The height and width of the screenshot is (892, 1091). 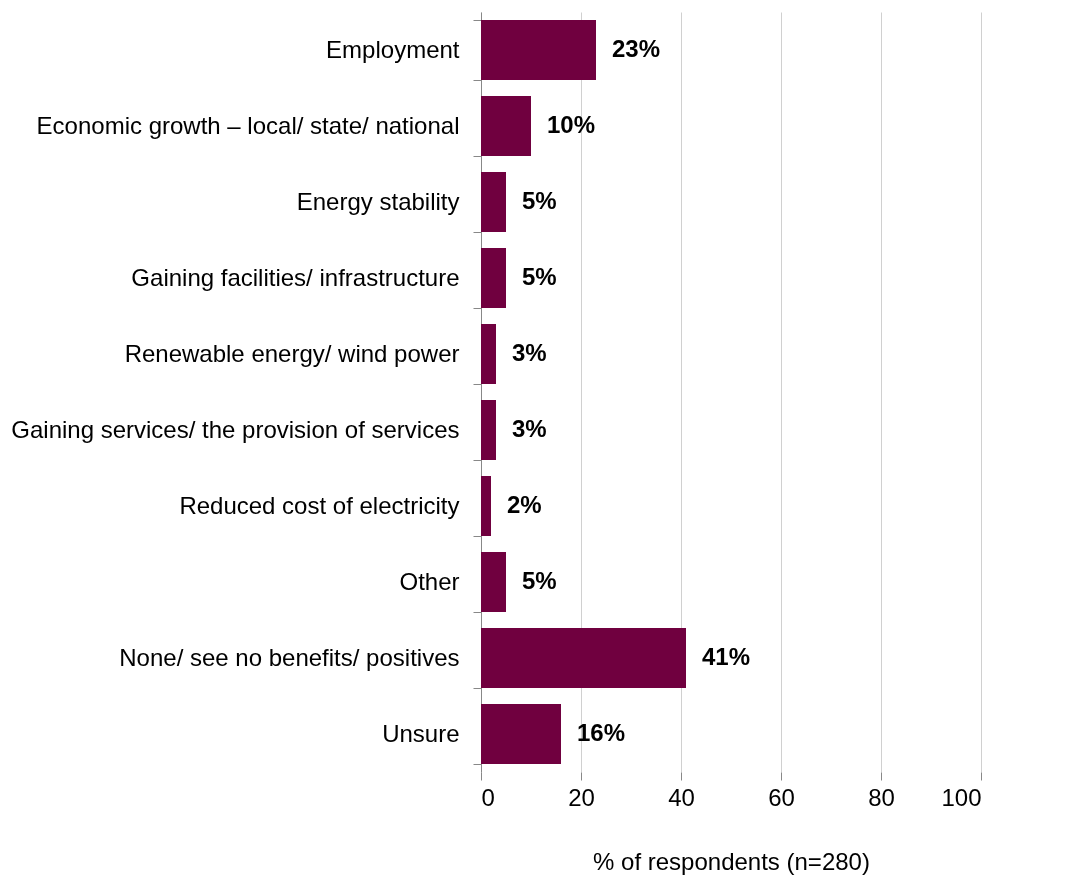 What do you see at coordinates (421, 733) in the screenshot?
I see `y-tick-label: Unsure` at bounding box center [421, 733].